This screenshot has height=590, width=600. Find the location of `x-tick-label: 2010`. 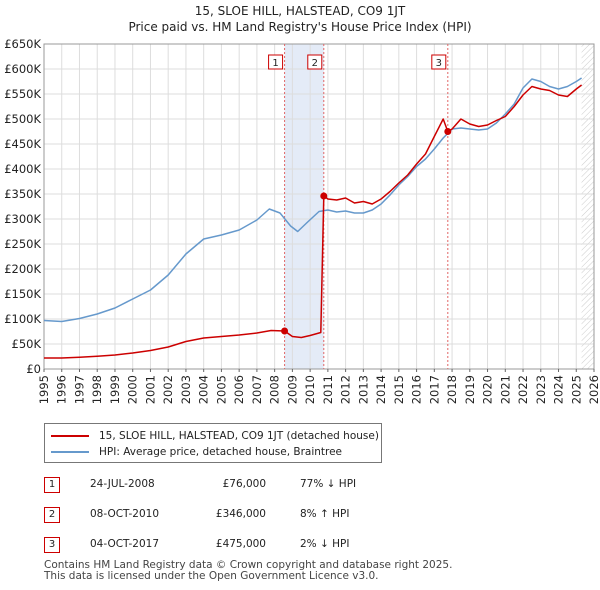

x-tick-label: 2010 is located at coordinates (310, 389).